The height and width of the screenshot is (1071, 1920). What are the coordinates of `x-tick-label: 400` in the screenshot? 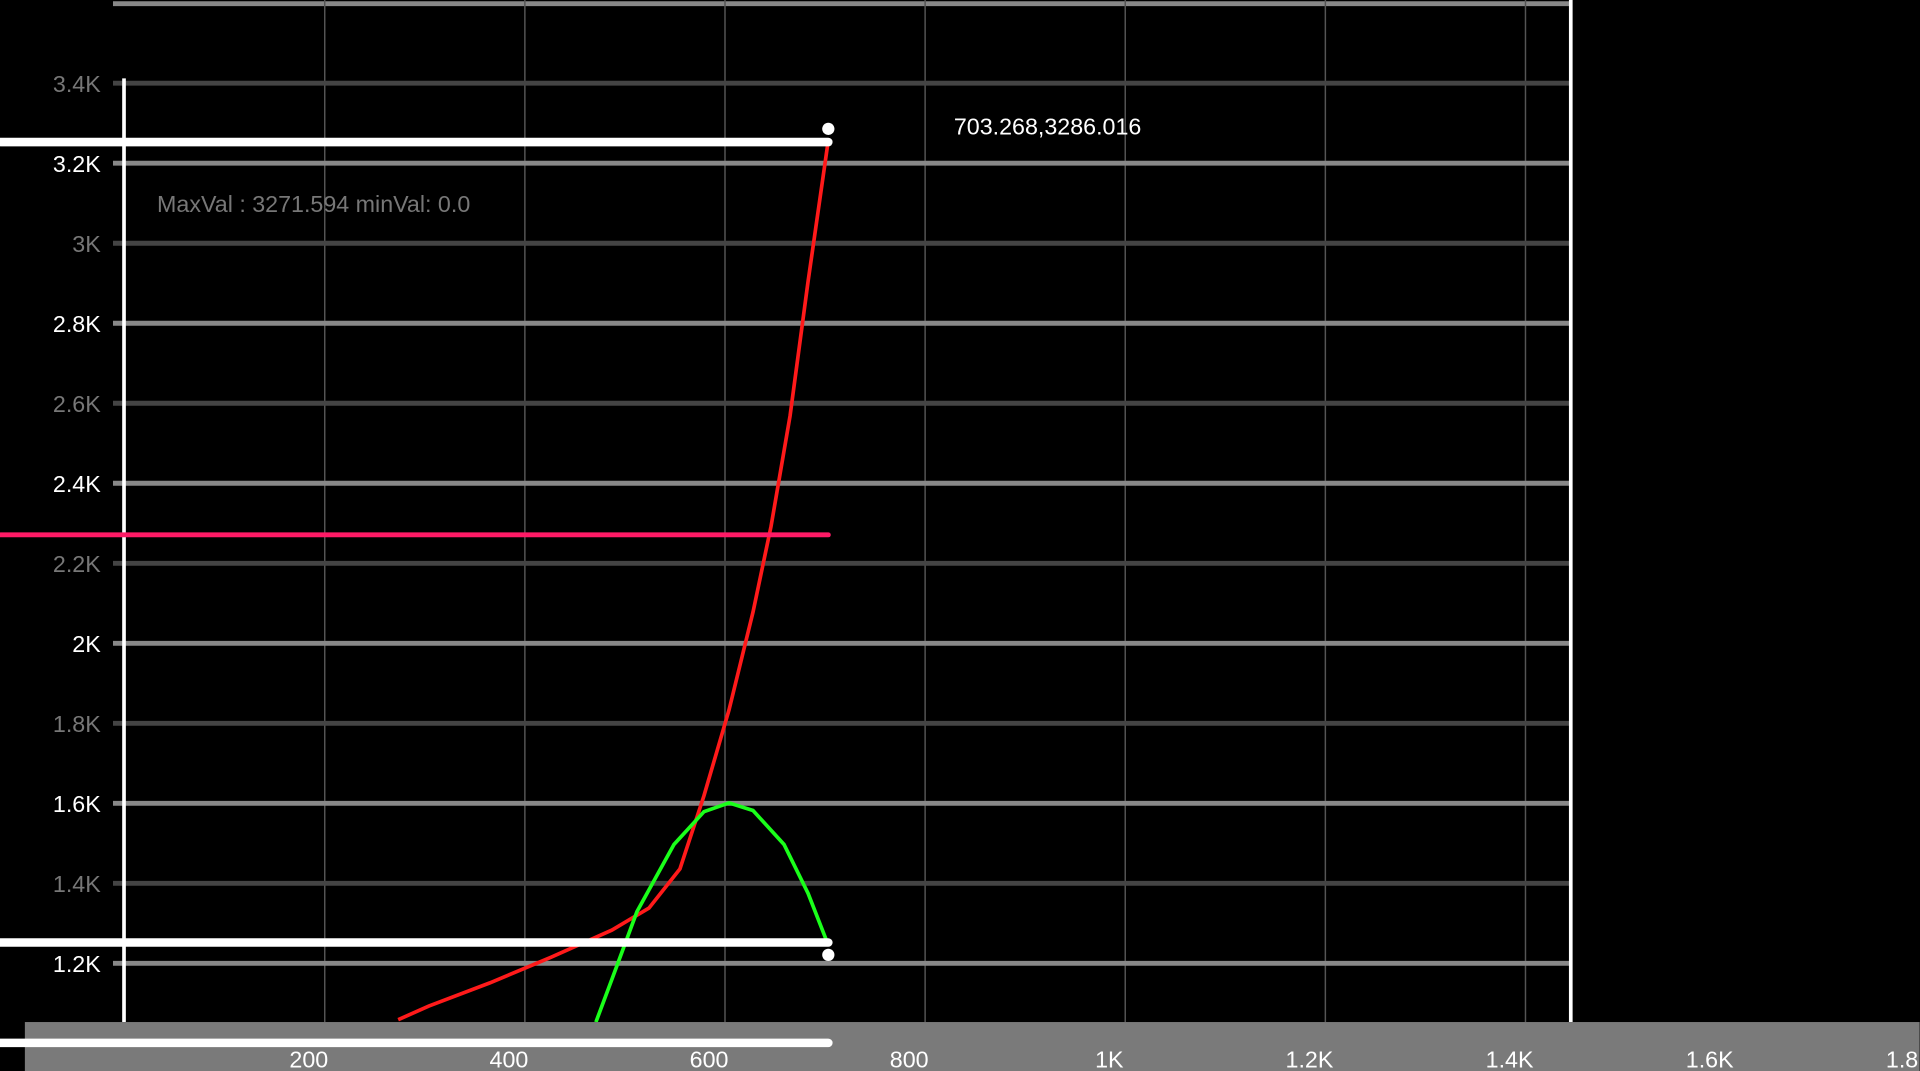 It's located at (509, 1058).